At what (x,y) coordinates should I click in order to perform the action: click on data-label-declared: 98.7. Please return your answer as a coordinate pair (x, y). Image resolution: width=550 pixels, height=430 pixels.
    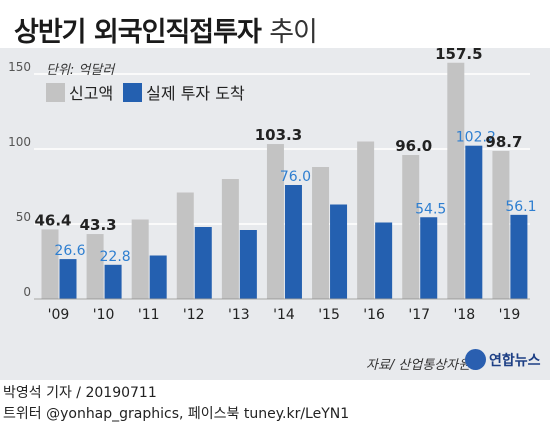
    Looking at the image, I should click on (503, 142).